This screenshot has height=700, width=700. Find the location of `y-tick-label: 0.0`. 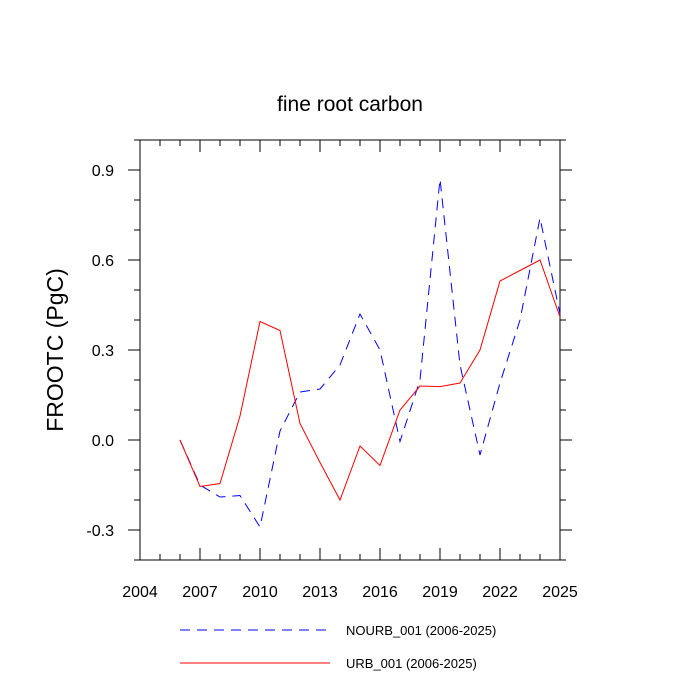

y-tick-label: 0.0 is located at coordinates (103, 441).